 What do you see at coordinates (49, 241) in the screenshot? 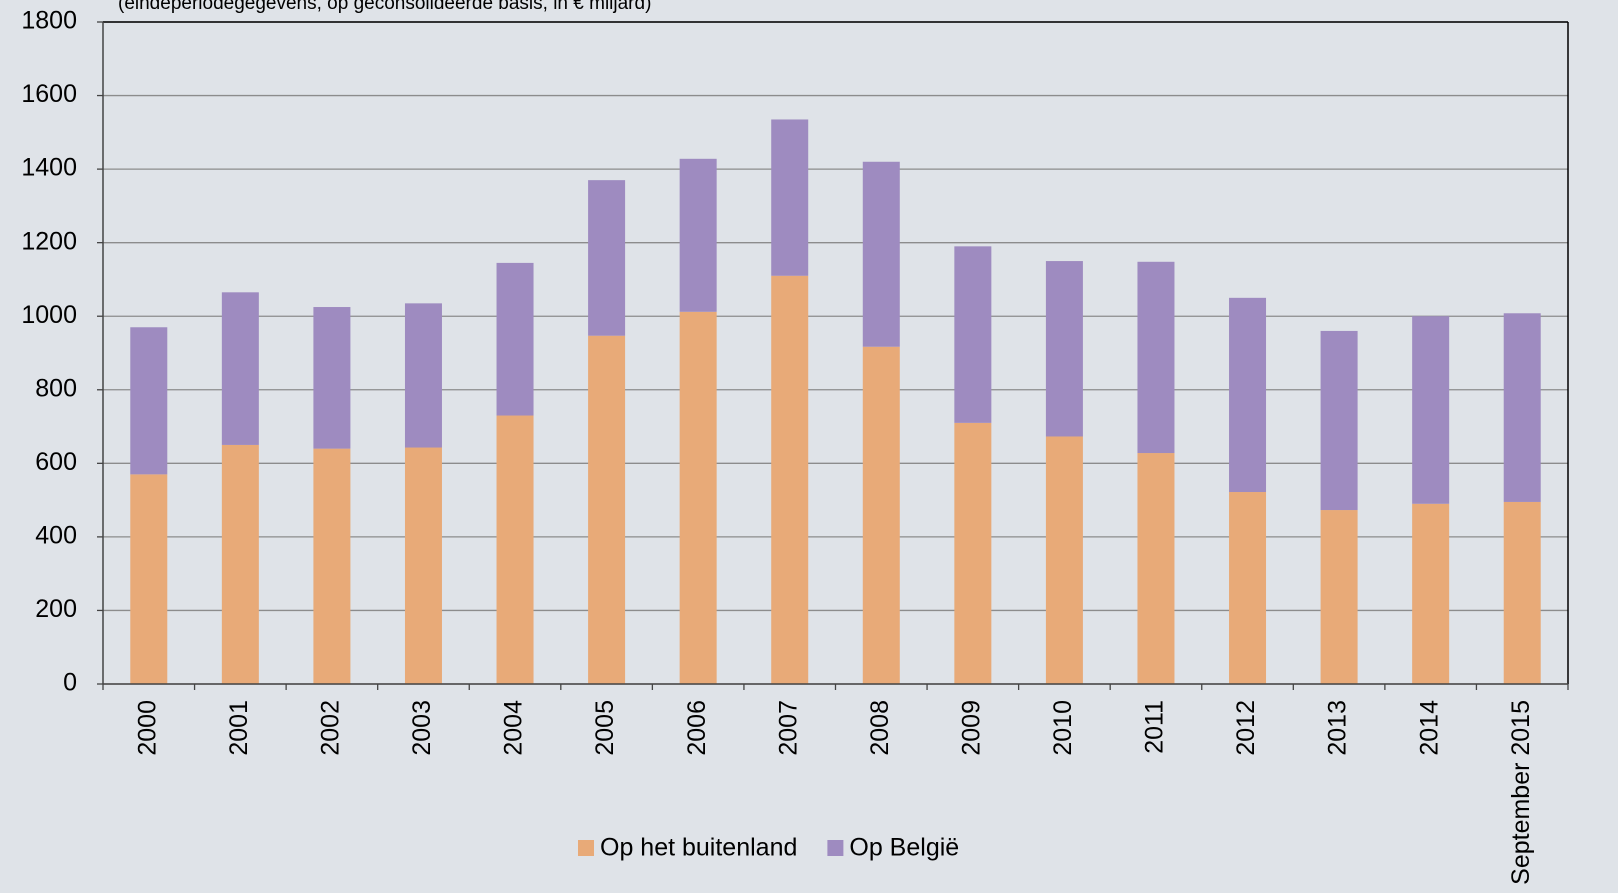
I see `y-tick-label: 1200` at bounding box center [49, 241].